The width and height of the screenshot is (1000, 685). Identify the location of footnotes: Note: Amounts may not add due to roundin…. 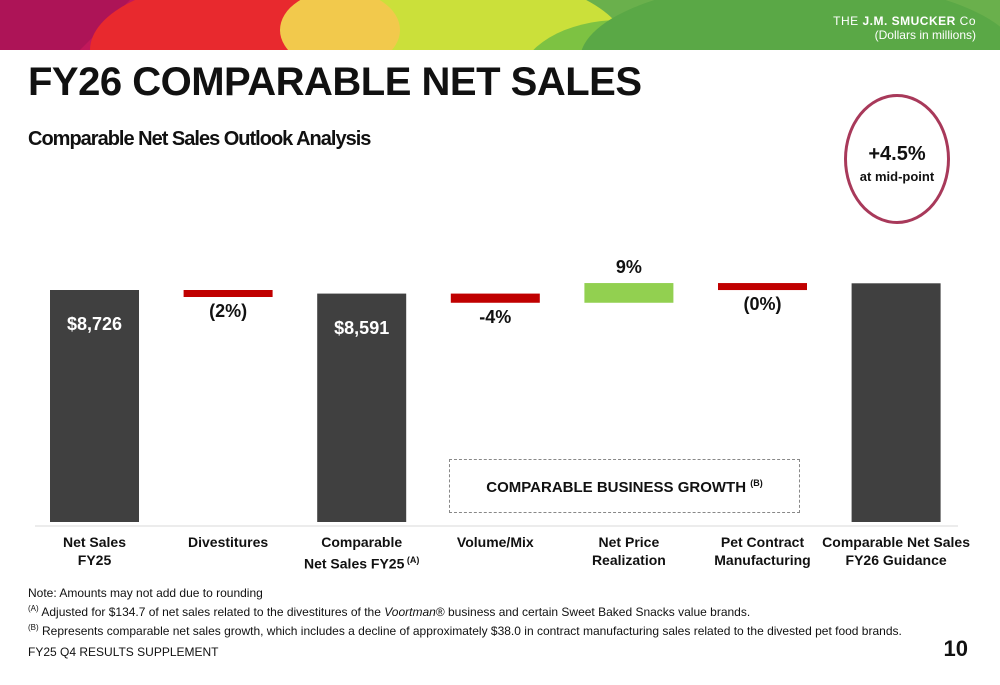
(465, 612).